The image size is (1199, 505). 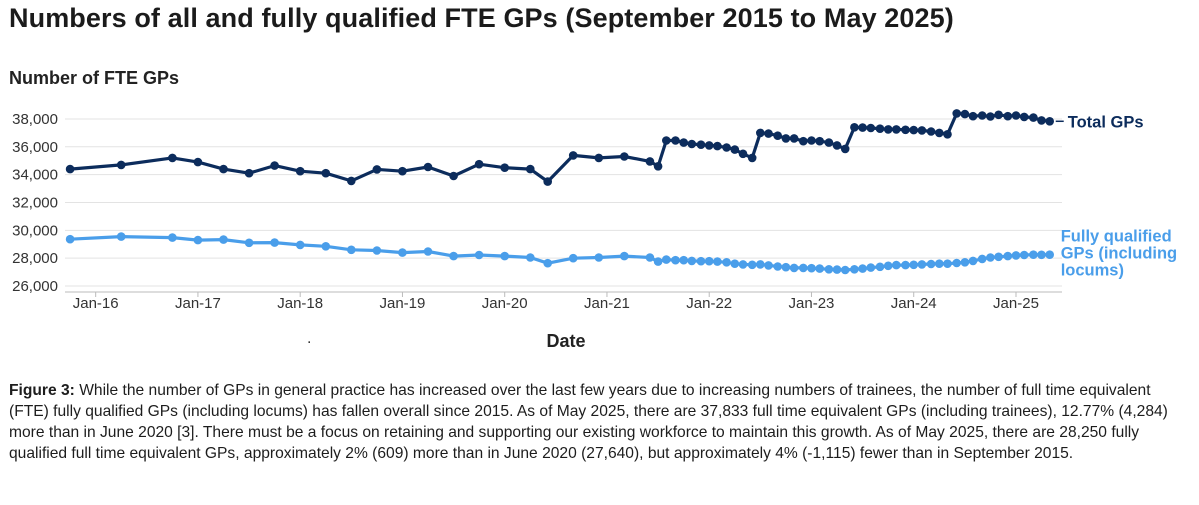 I want to click on x-tick-label: Jan-25, so click(x=1016, y=303).